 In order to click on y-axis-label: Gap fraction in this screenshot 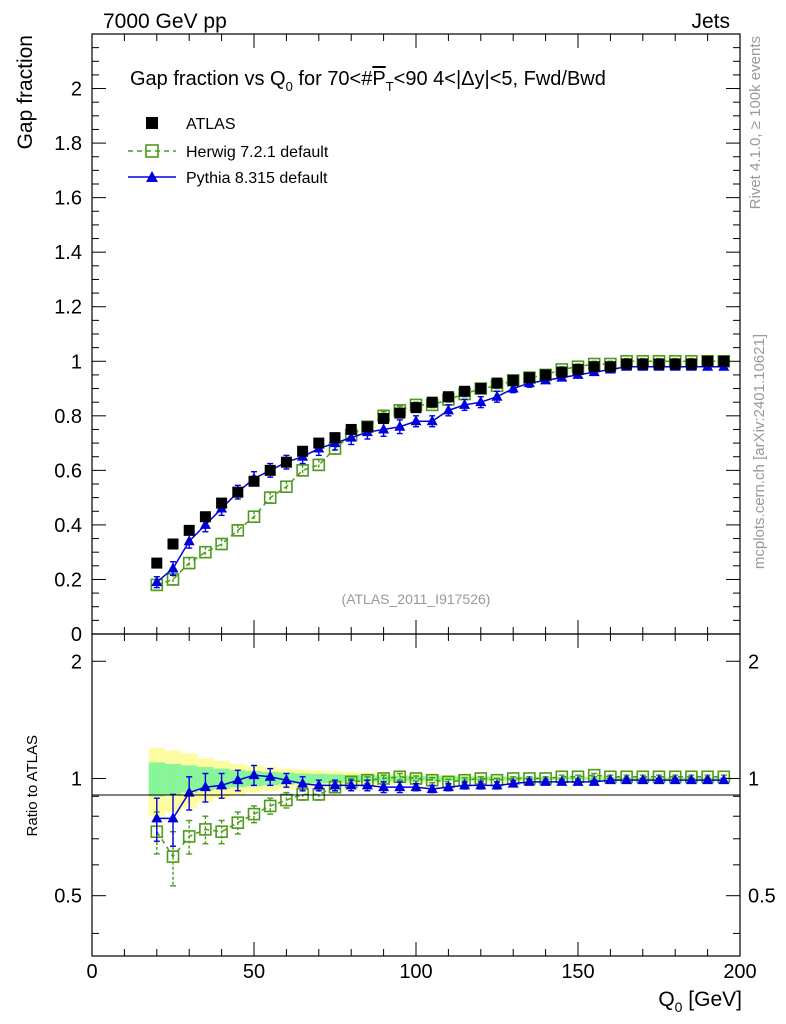, I will do `click(25, 92)`.